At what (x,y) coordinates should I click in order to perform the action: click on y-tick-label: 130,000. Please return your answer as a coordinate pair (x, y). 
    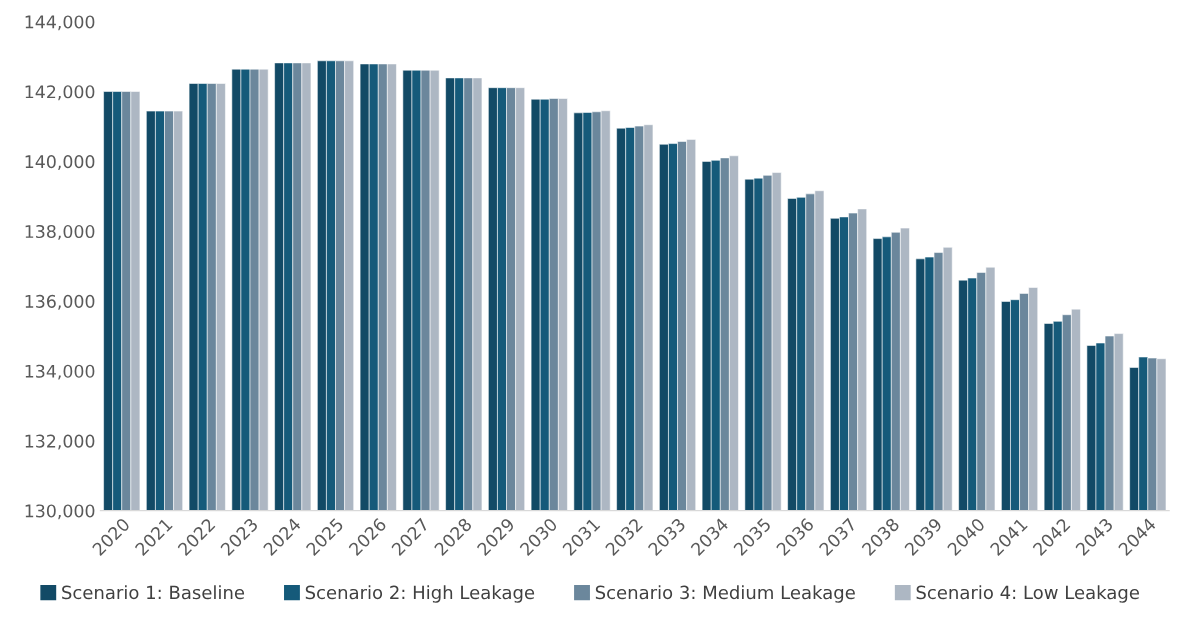
    Looking at the image, I should click on (60, 512).